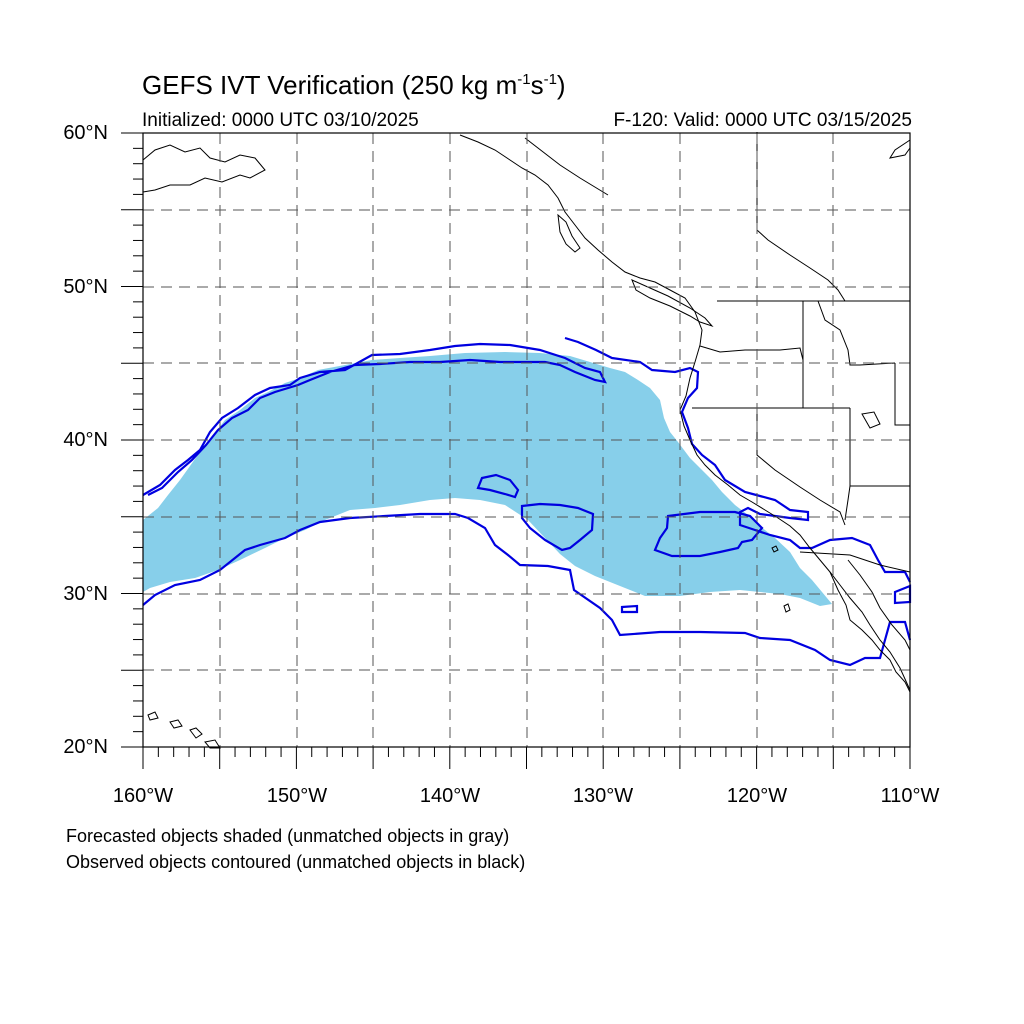 The width and height of the screenshot is (1024, 1024). I want to click on observed-contour-island-d, so click(629, 609).